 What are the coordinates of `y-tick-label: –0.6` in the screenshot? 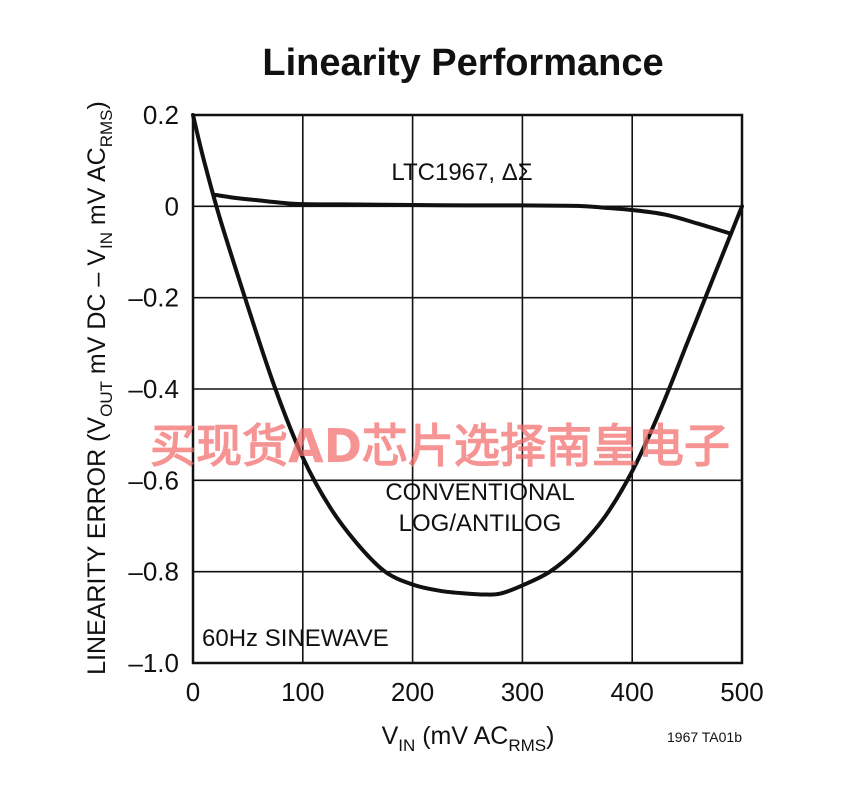 It's located at (153, 480).